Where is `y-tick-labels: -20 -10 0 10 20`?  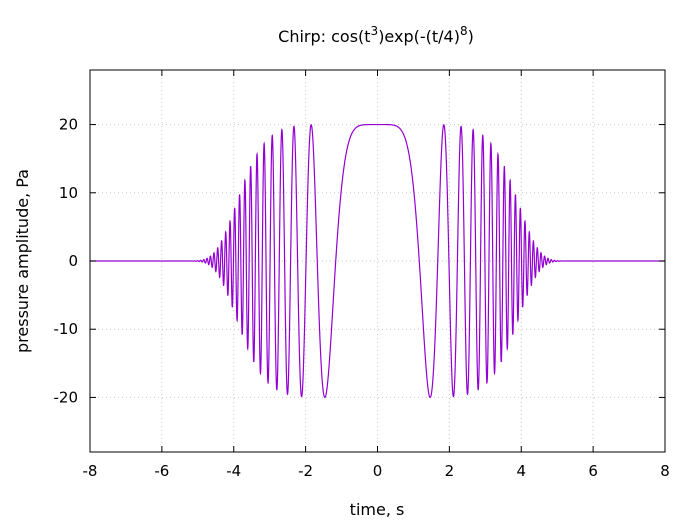 y-tick-labels: -20 -10 0 10 20 is located at coordinates (66, 261).